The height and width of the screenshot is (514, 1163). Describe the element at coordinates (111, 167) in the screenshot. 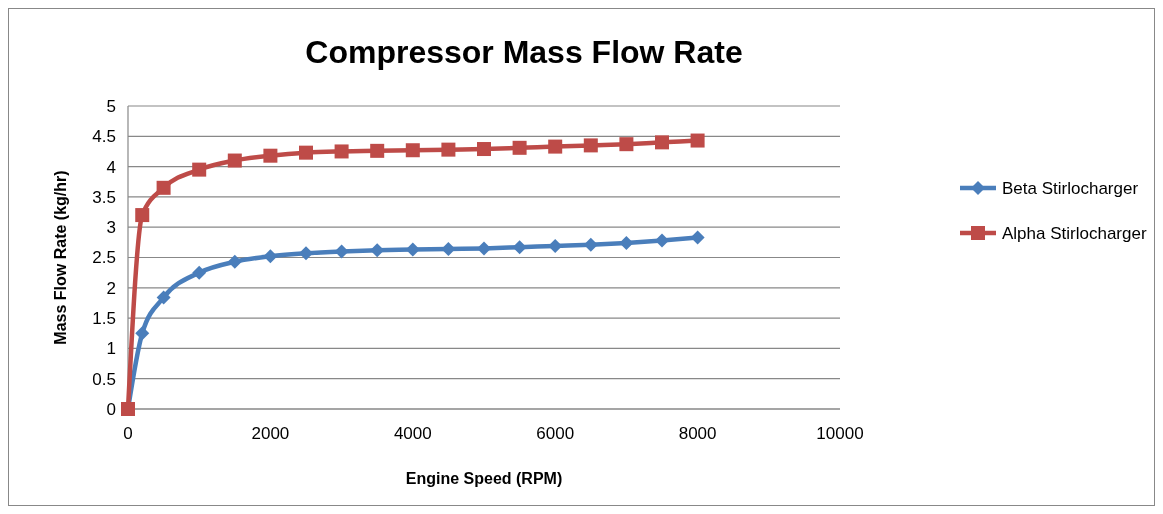

I see `y-tick-label: 4` at that location.